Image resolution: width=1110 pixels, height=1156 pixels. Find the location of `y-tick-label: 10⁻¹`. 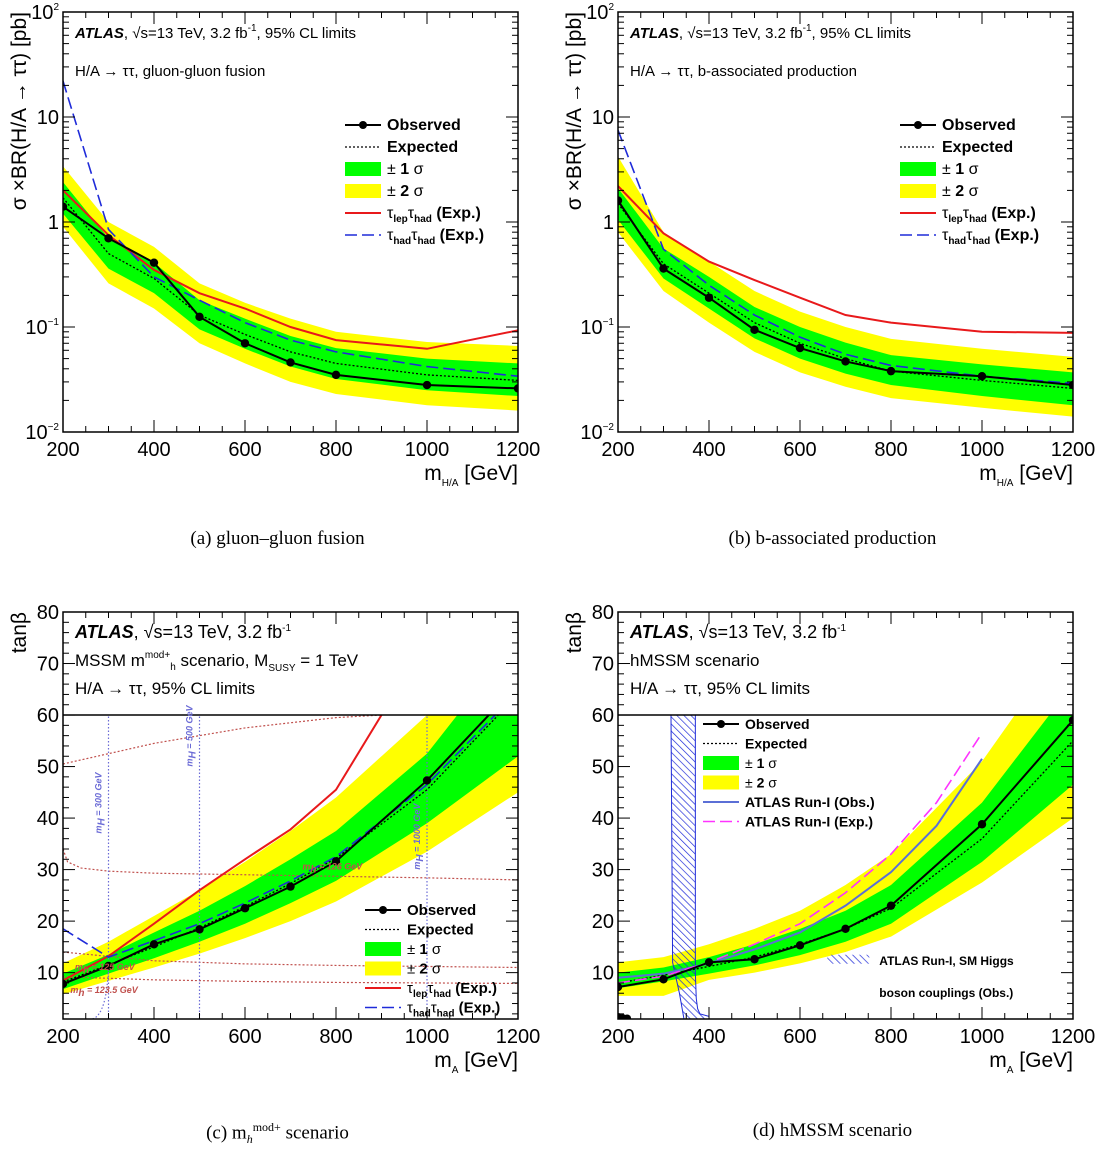

y-tick-label: 10⁻¹ is located at coordinates (42, 328).